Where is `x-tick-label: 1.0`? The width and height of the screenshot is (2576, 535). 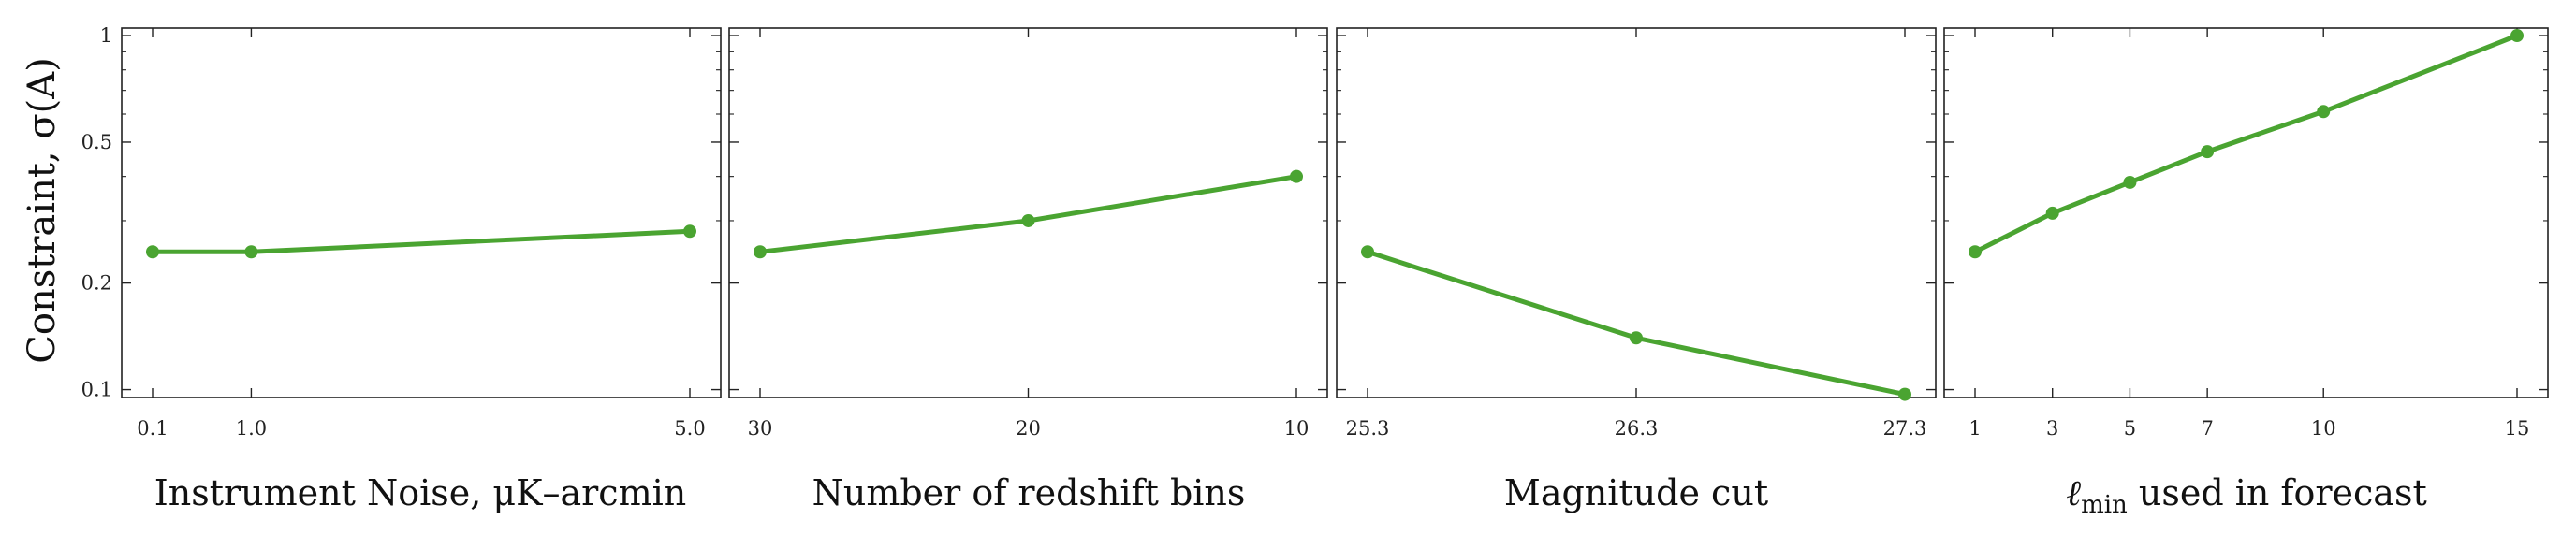
x-tick-label: 1.0 is located at coordinates (251, 428).